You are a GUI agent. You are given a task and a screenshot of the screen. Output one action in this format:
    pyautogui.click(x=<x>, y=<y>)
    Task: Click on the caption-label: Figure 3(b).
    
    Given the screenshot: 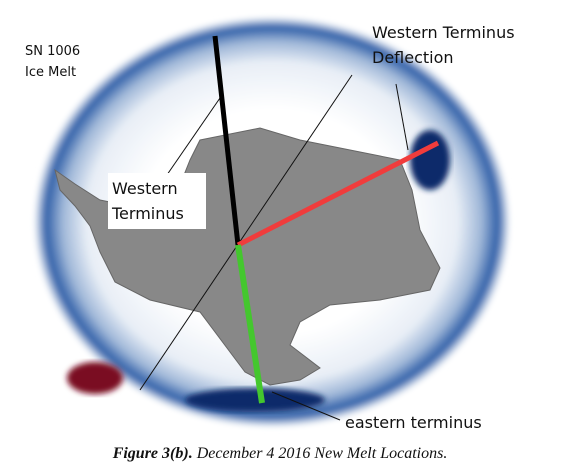 What is the action you would take?
    pyautogui.click(x=152, y=453)
    